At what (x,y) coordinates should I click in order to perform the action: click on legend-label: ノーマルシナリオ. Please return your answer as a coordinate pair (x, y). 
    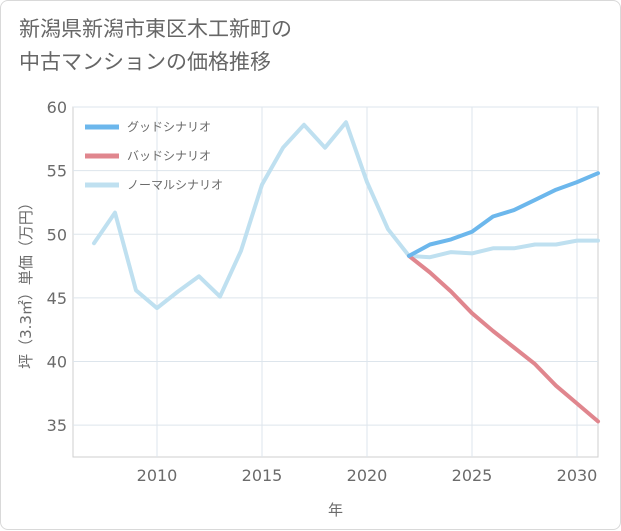
    Looking at the image, I should click on (175, 185).